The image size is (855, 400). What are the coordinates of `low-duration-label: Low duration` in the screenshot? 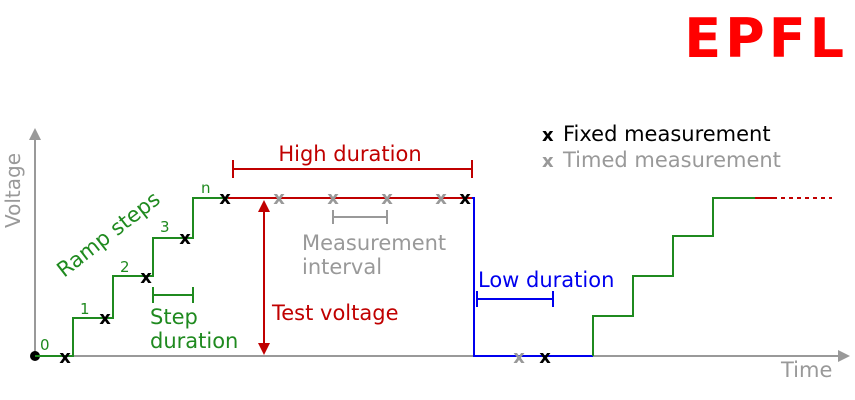 It's located at (546, 280).